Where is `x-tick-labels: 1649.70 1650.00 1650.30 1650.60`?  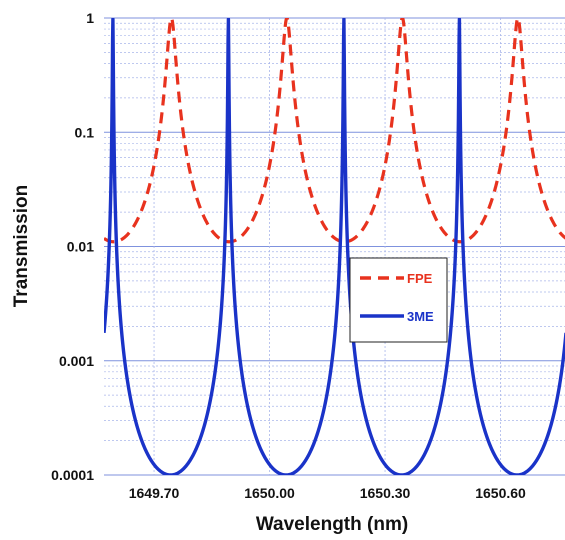
x-tick-labels: 1649.70 1650.00 1650.30 1650.60 is located at coordinates (327, 493).